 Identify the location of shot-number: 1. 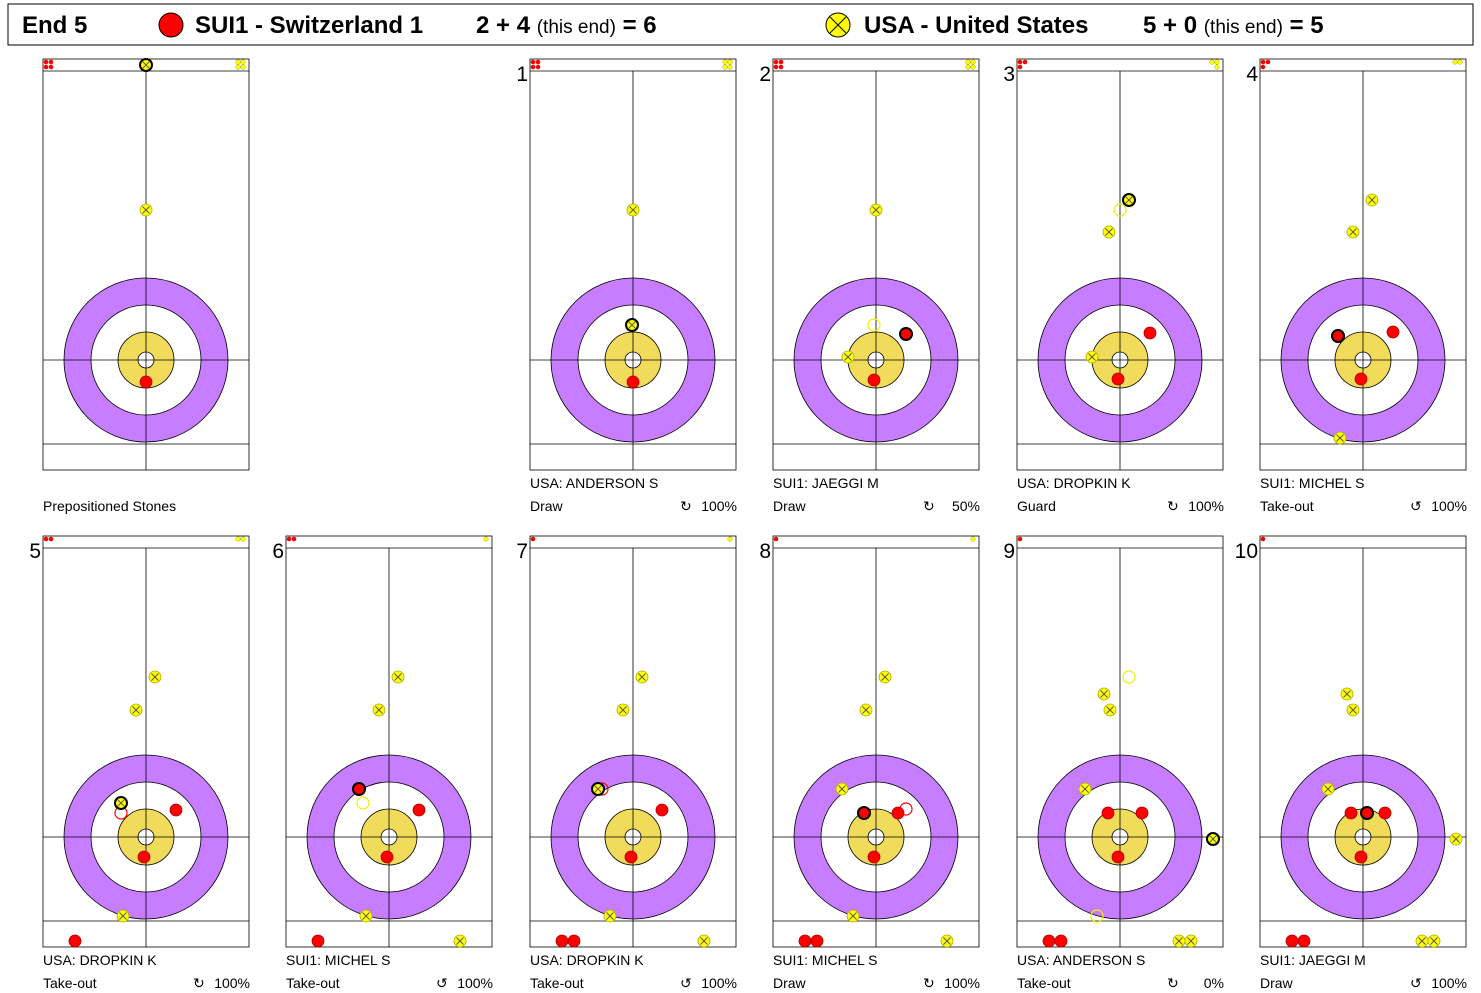
(522, 74).